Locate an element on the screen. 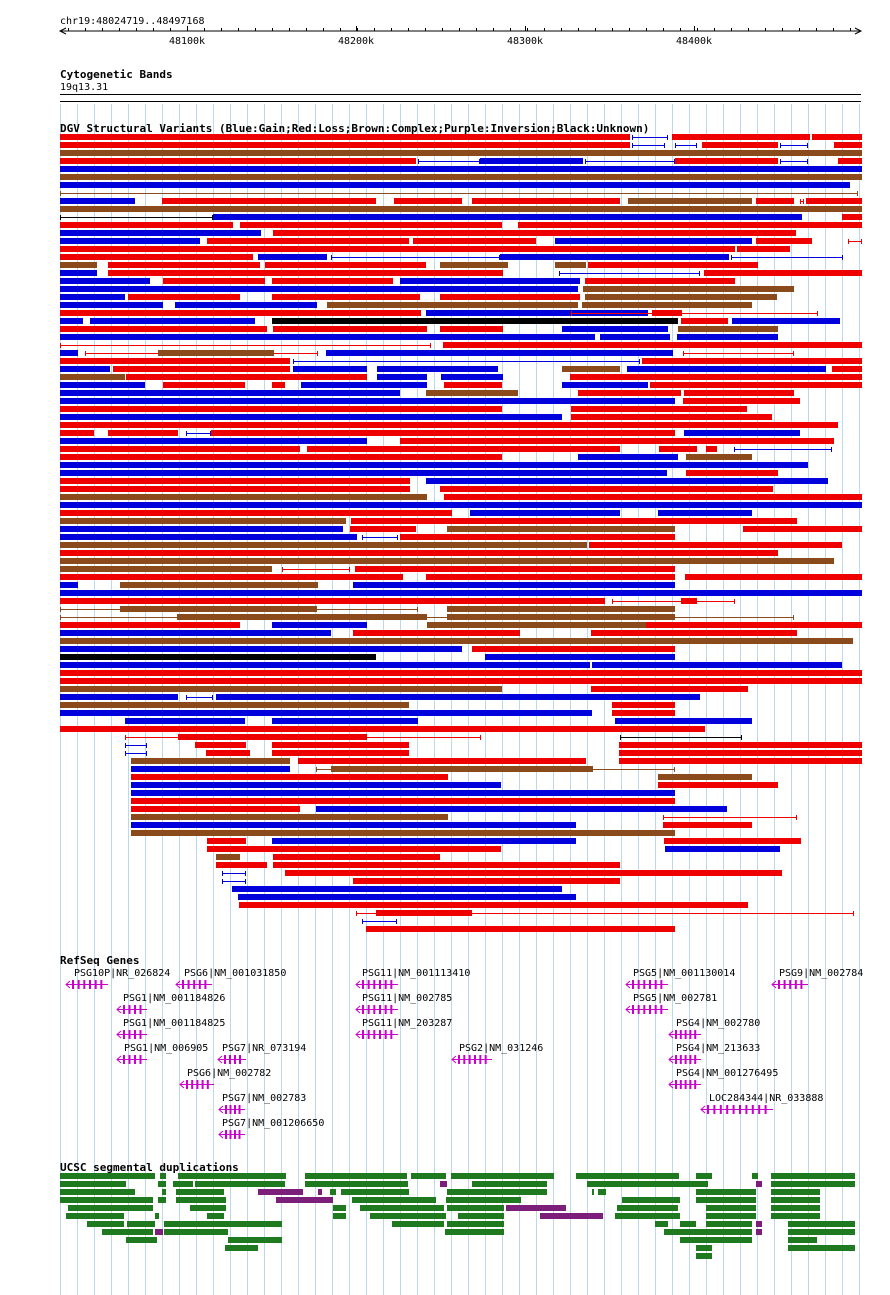 Image resolution: width=890 pixels, height=1295 pixels. refseq-gene: PSG11|NM_001113410 is located at coordinates (412, 978).